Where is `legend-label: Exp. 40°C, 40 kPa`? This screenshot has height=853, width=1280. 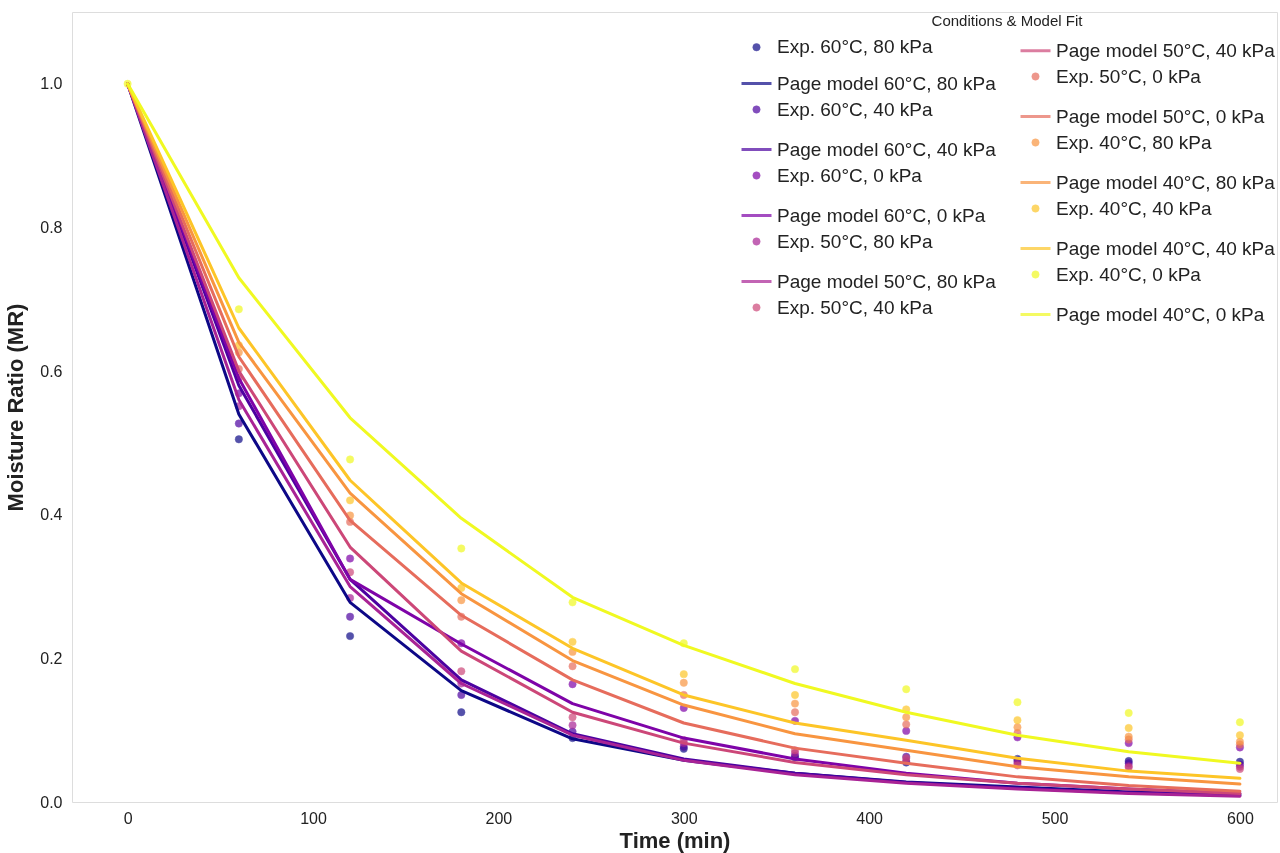 legend-label: Exp. 40°C, 40 kPa is located at coordinates (1134, 208).